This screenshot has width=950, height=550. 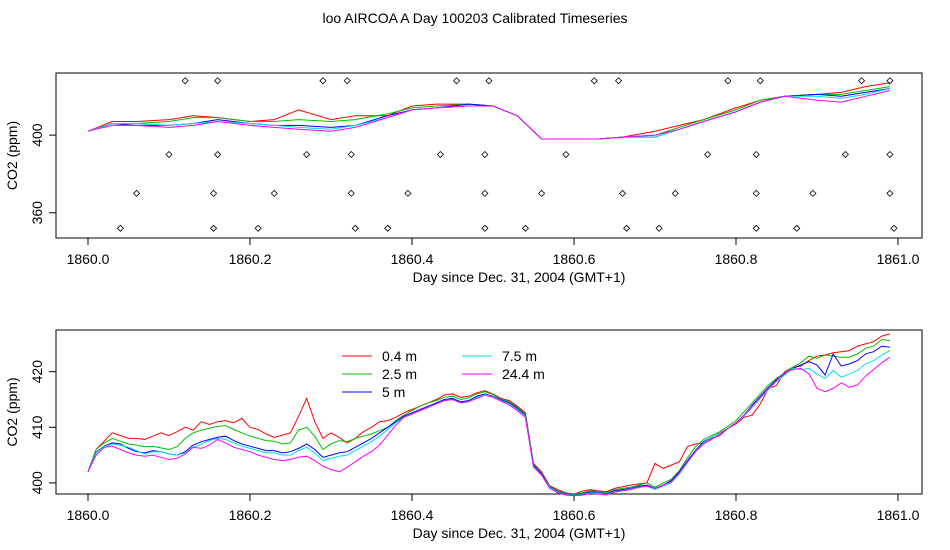 I want to click on legend-label: 7.5 m, so click(x=519, y=356).